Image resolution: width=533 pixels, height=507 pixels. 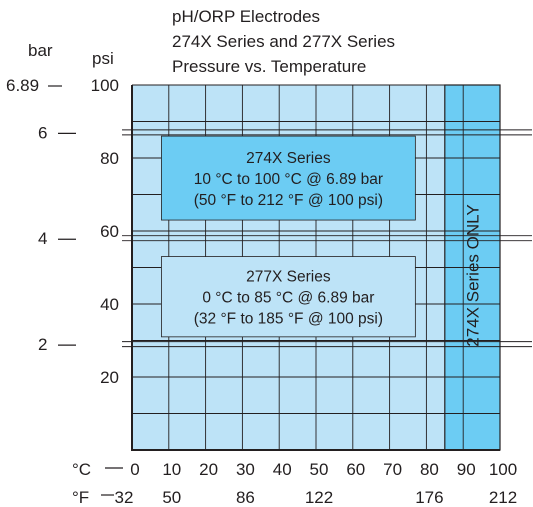 What do you see at coordinates (42, 344) in the screenshot?
I see `bar-tick-label: 2` at bounding box center [42, 344].